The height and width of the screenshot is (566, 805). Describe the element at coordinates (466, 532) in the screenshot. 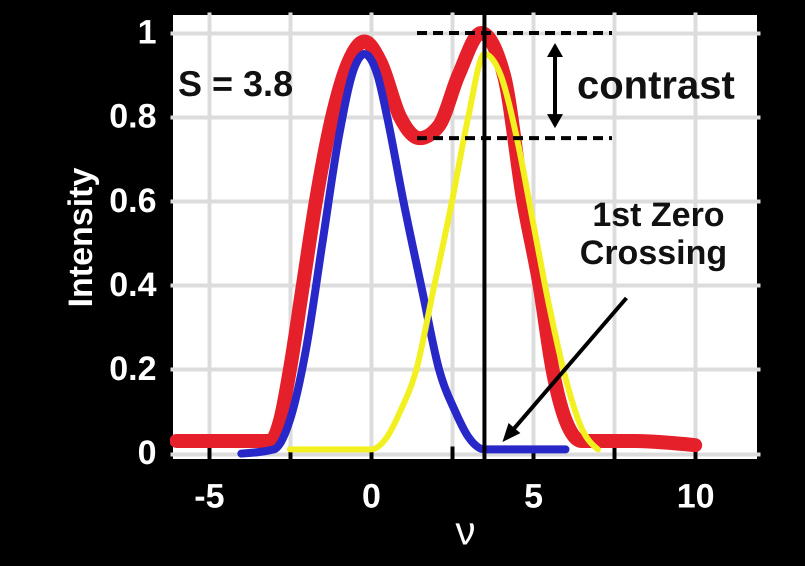

I see `x-axis-title: ν` at that location.